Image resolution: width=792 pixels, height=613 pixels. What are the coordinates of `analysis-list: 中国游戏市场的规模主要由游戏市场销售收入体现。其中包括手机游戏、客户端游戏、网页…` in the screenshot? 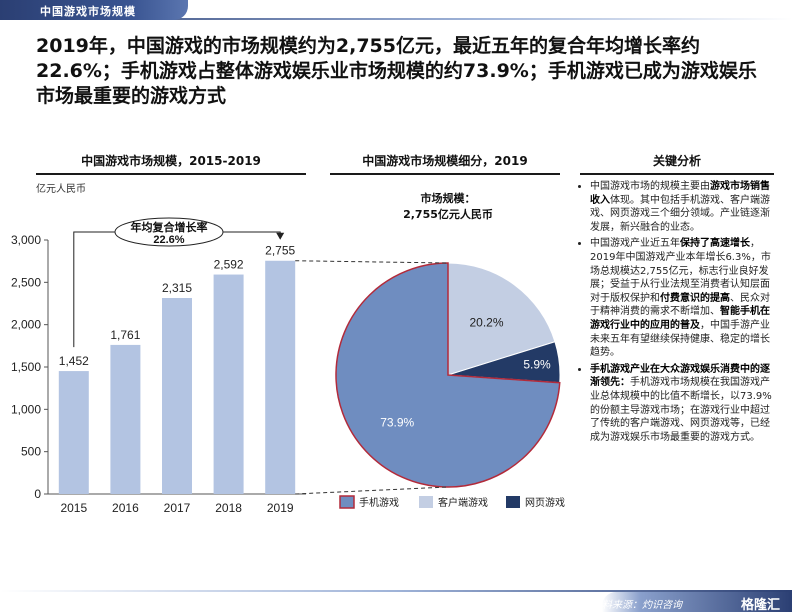 It's located at (677, 312).